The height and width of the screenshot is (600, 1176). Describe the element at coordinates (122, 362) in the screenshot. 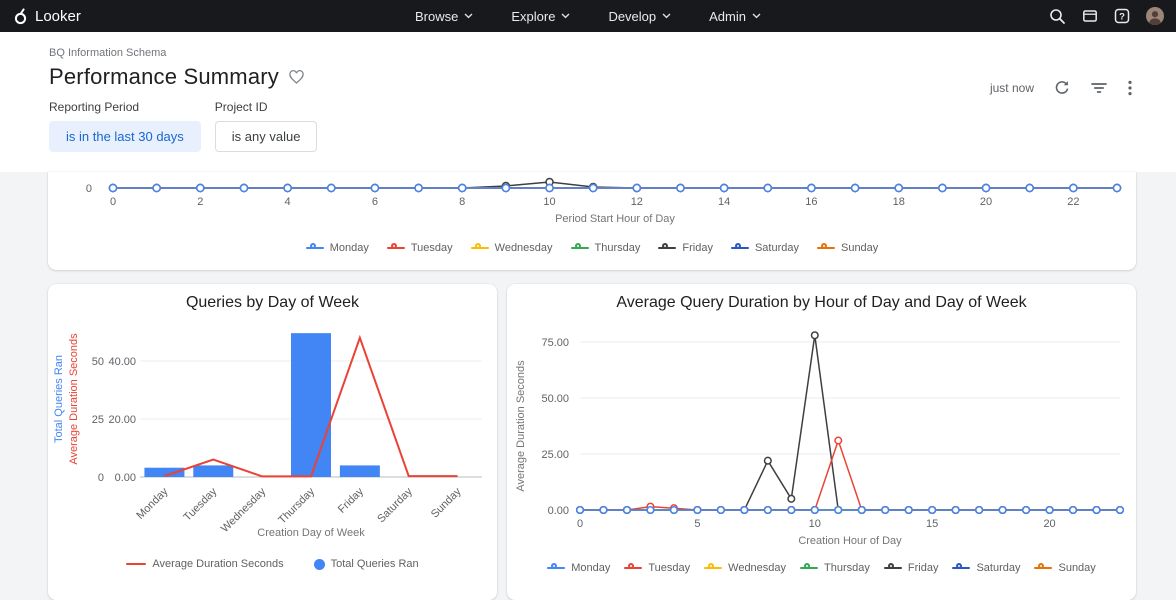

I see `svg-text: 40.00` at that location.